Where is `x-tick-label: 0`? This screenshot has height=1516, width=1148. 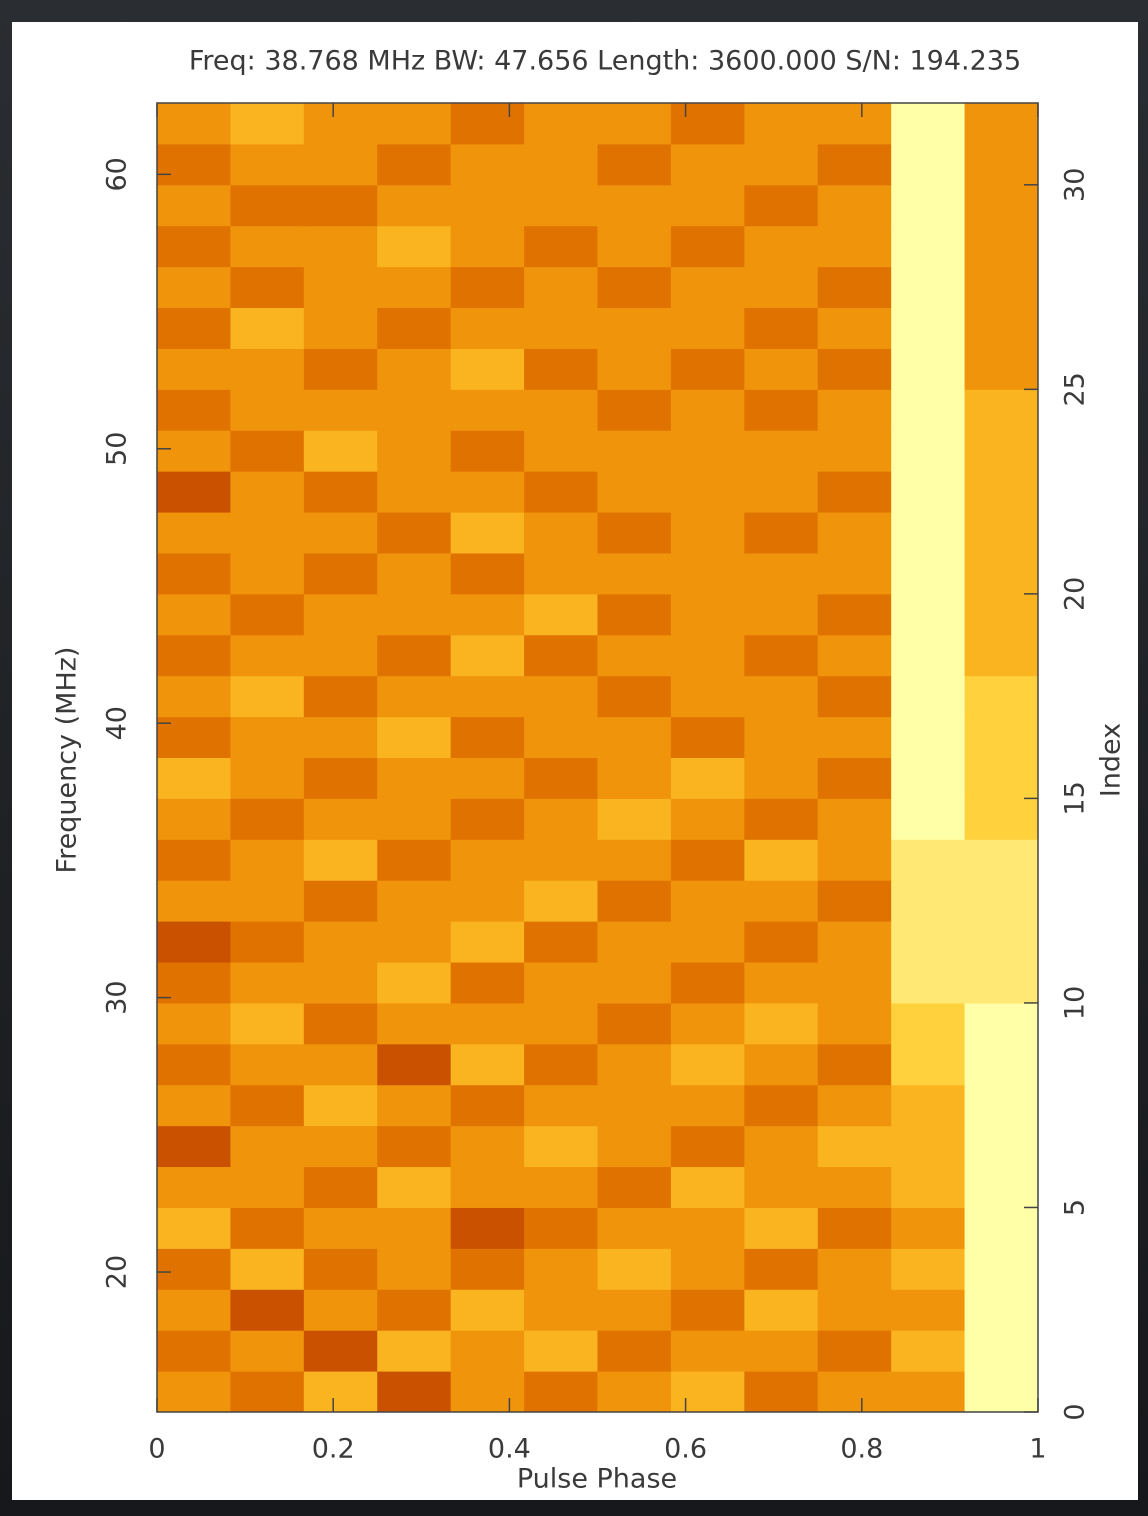 x-tick-label: 0 is located at coordinates (156, 1449).